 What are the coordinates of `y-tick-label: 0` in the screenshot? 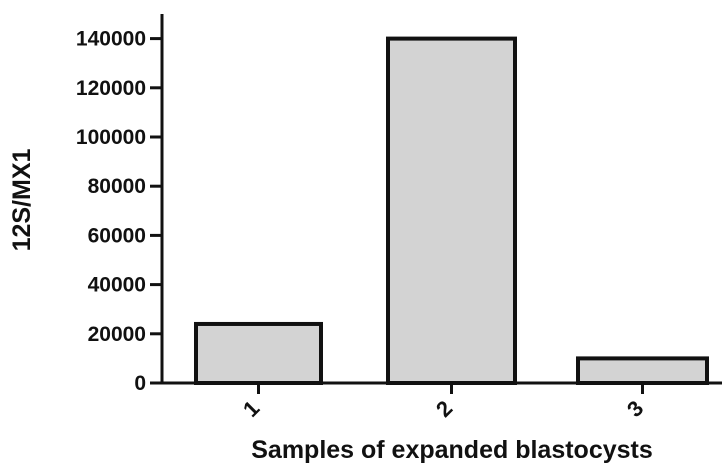 It's located at (140, 383).